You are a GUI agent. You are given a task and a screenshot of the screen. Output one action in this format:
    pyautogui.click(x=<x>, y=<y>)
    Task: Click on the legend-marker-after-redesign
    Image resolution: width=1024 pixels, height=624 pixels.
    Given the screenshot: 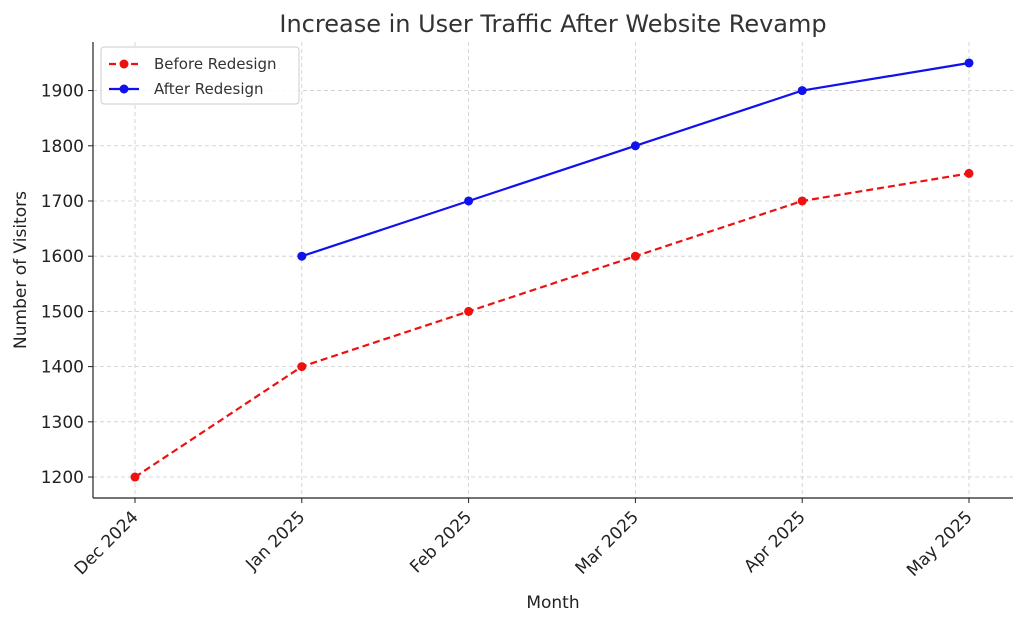 What is the action you would take?
    pyautogui.click(x=124, y=89)
    